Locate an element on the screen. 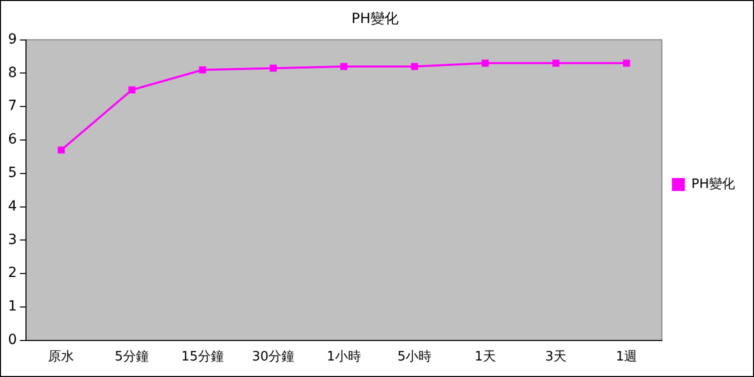  chart-title: PH變化 is located at coordinates (375, 19).